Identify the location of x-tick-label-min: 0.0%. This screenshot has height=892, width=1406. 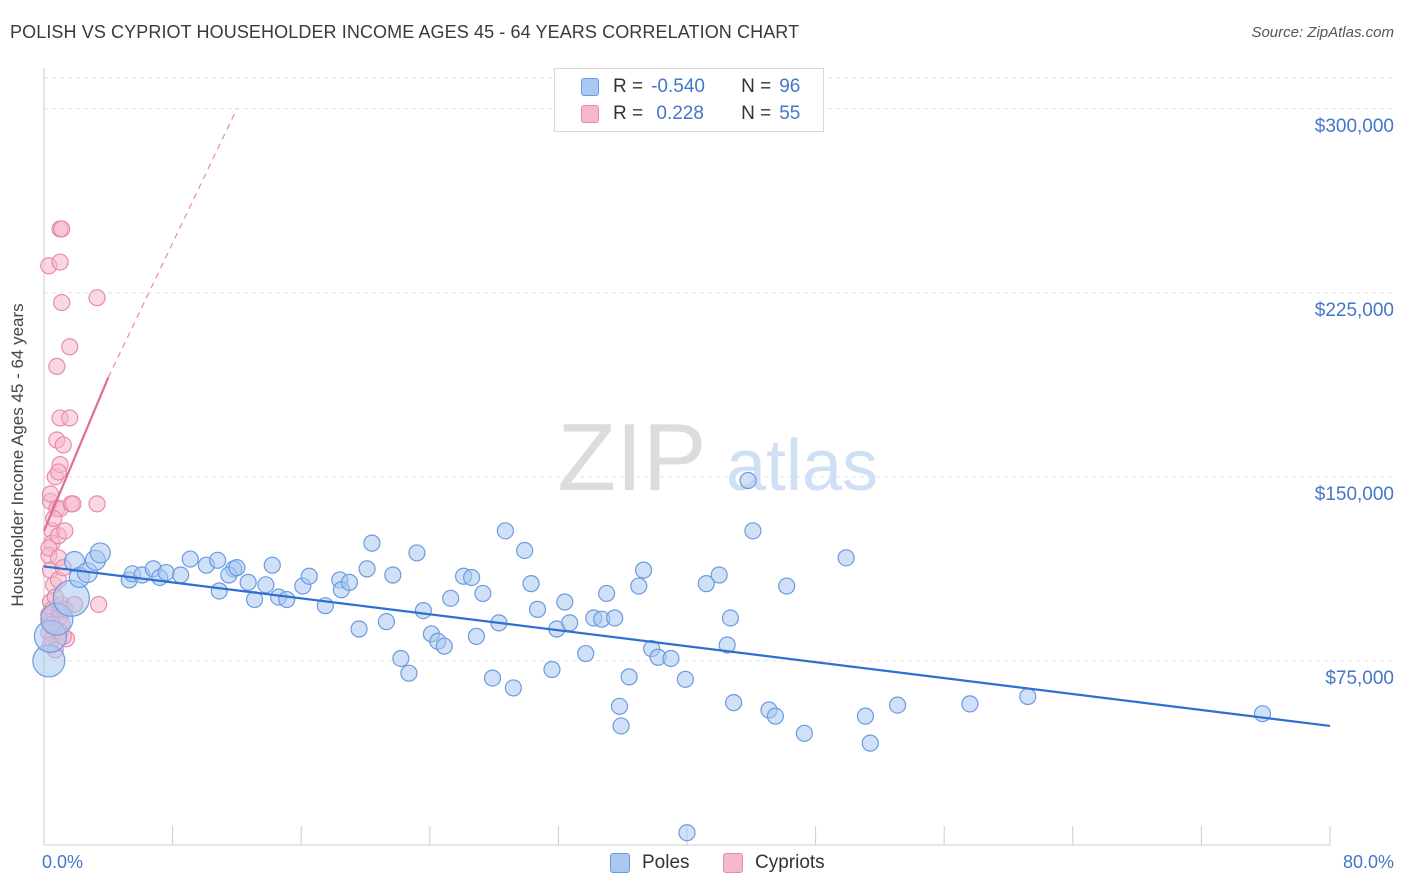
(63, 862).